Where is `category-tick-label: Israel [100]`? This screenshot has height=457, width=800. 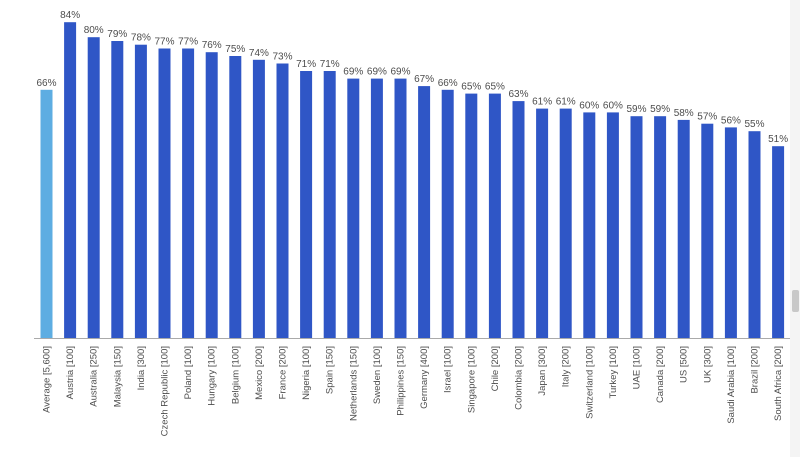
category-tick-label: Israel [100] is located at coordinates (448, 369).